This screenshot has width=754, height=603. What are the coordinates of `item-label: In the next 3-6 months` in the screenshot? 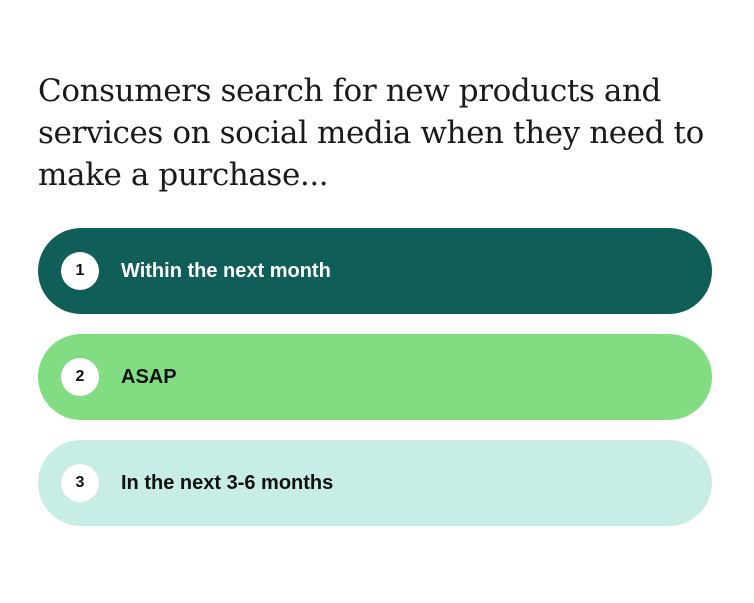 It's located at (227, 482).